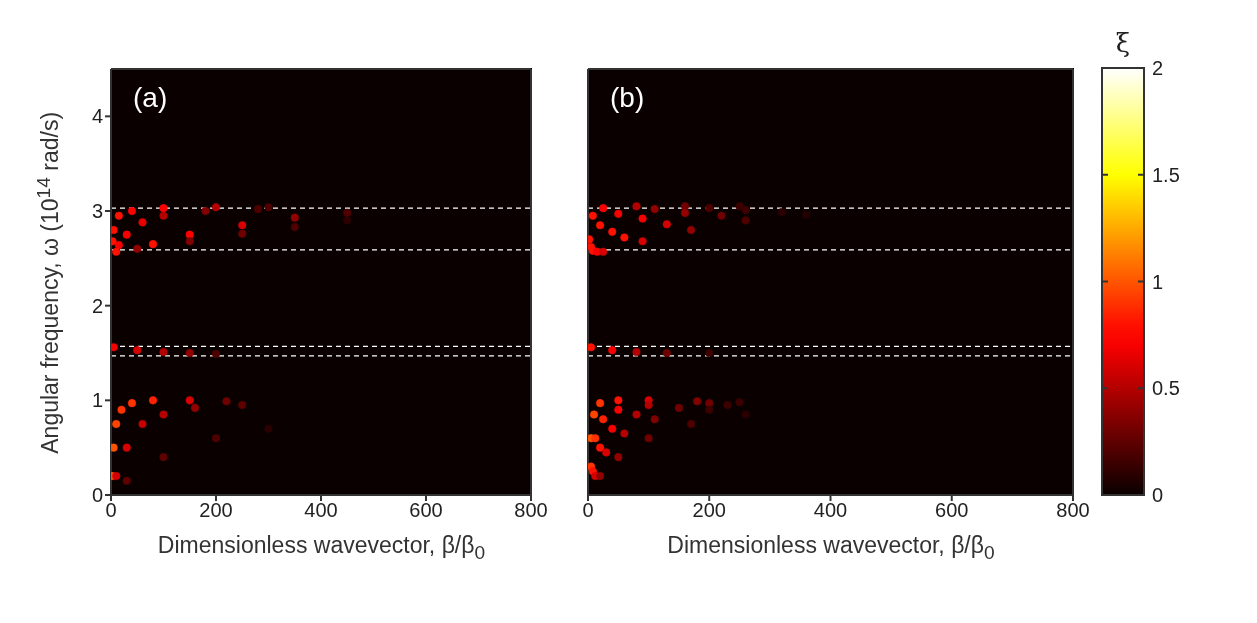 The width and height of the screenshot is (1257, 623). Describe the element at coordinates (1166, 388) in the screenshot. I see `color-bar-label: 0.5` at that location.